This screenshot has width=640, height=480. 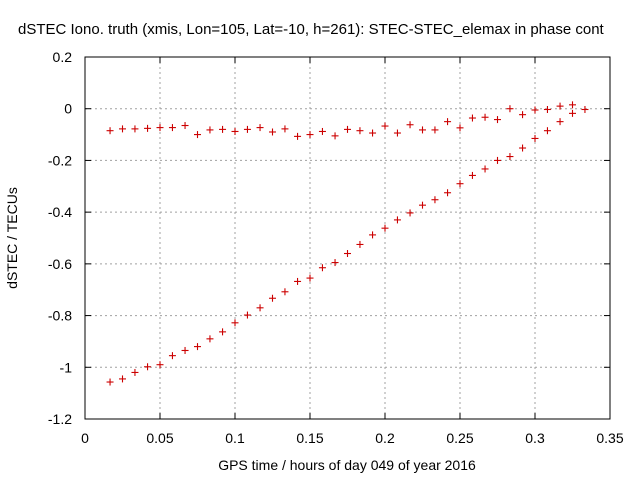 I want to click on x-tick-label: 0.35, so click(x=609, y=438).